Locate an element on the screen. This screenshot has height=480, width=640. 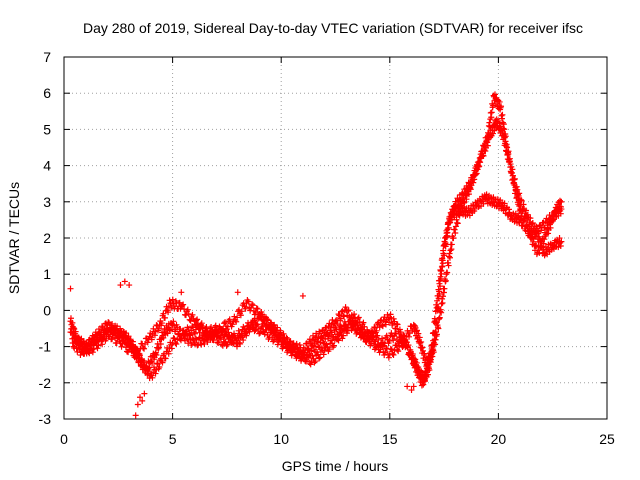
x-tick-label: 25 is located at coordinates (607, 439).